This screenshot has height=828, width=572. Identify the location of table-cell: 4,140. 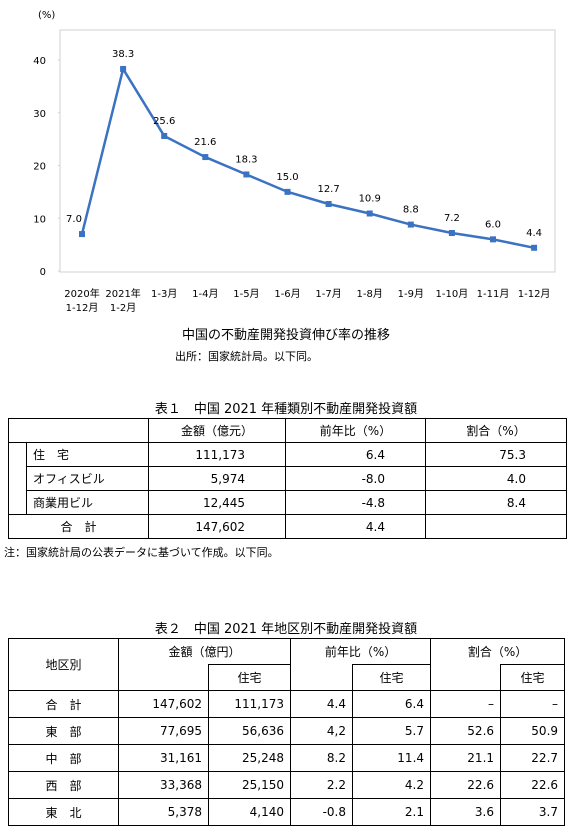
(249, 812).